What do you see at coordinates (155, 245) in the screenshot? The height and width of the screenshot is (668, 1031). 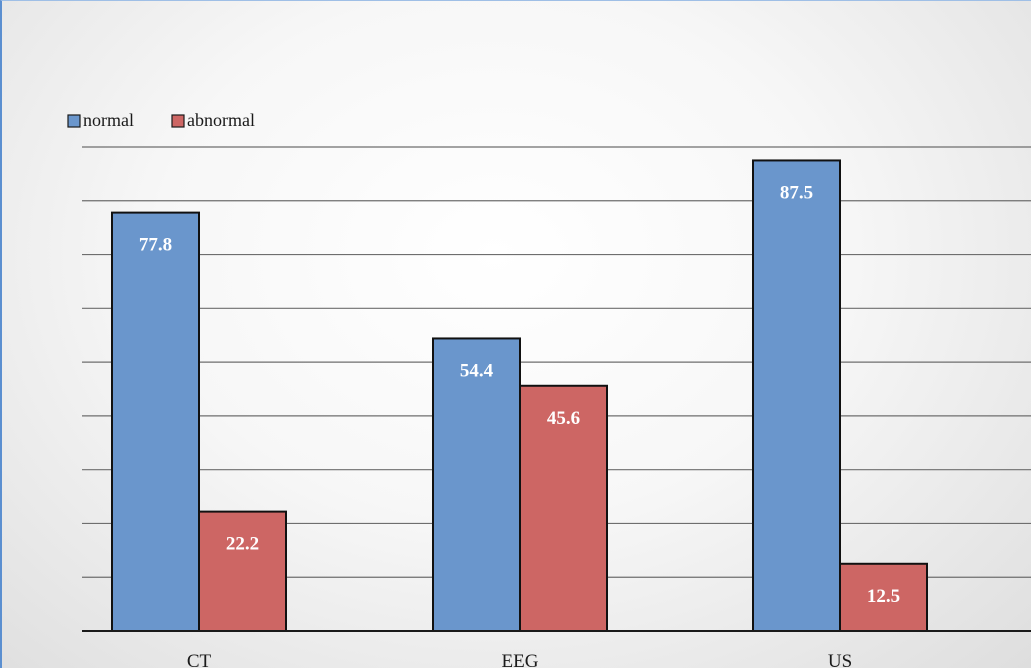 I see `data-label-normal-ct: 77.8` at bounding box center [155, 245].